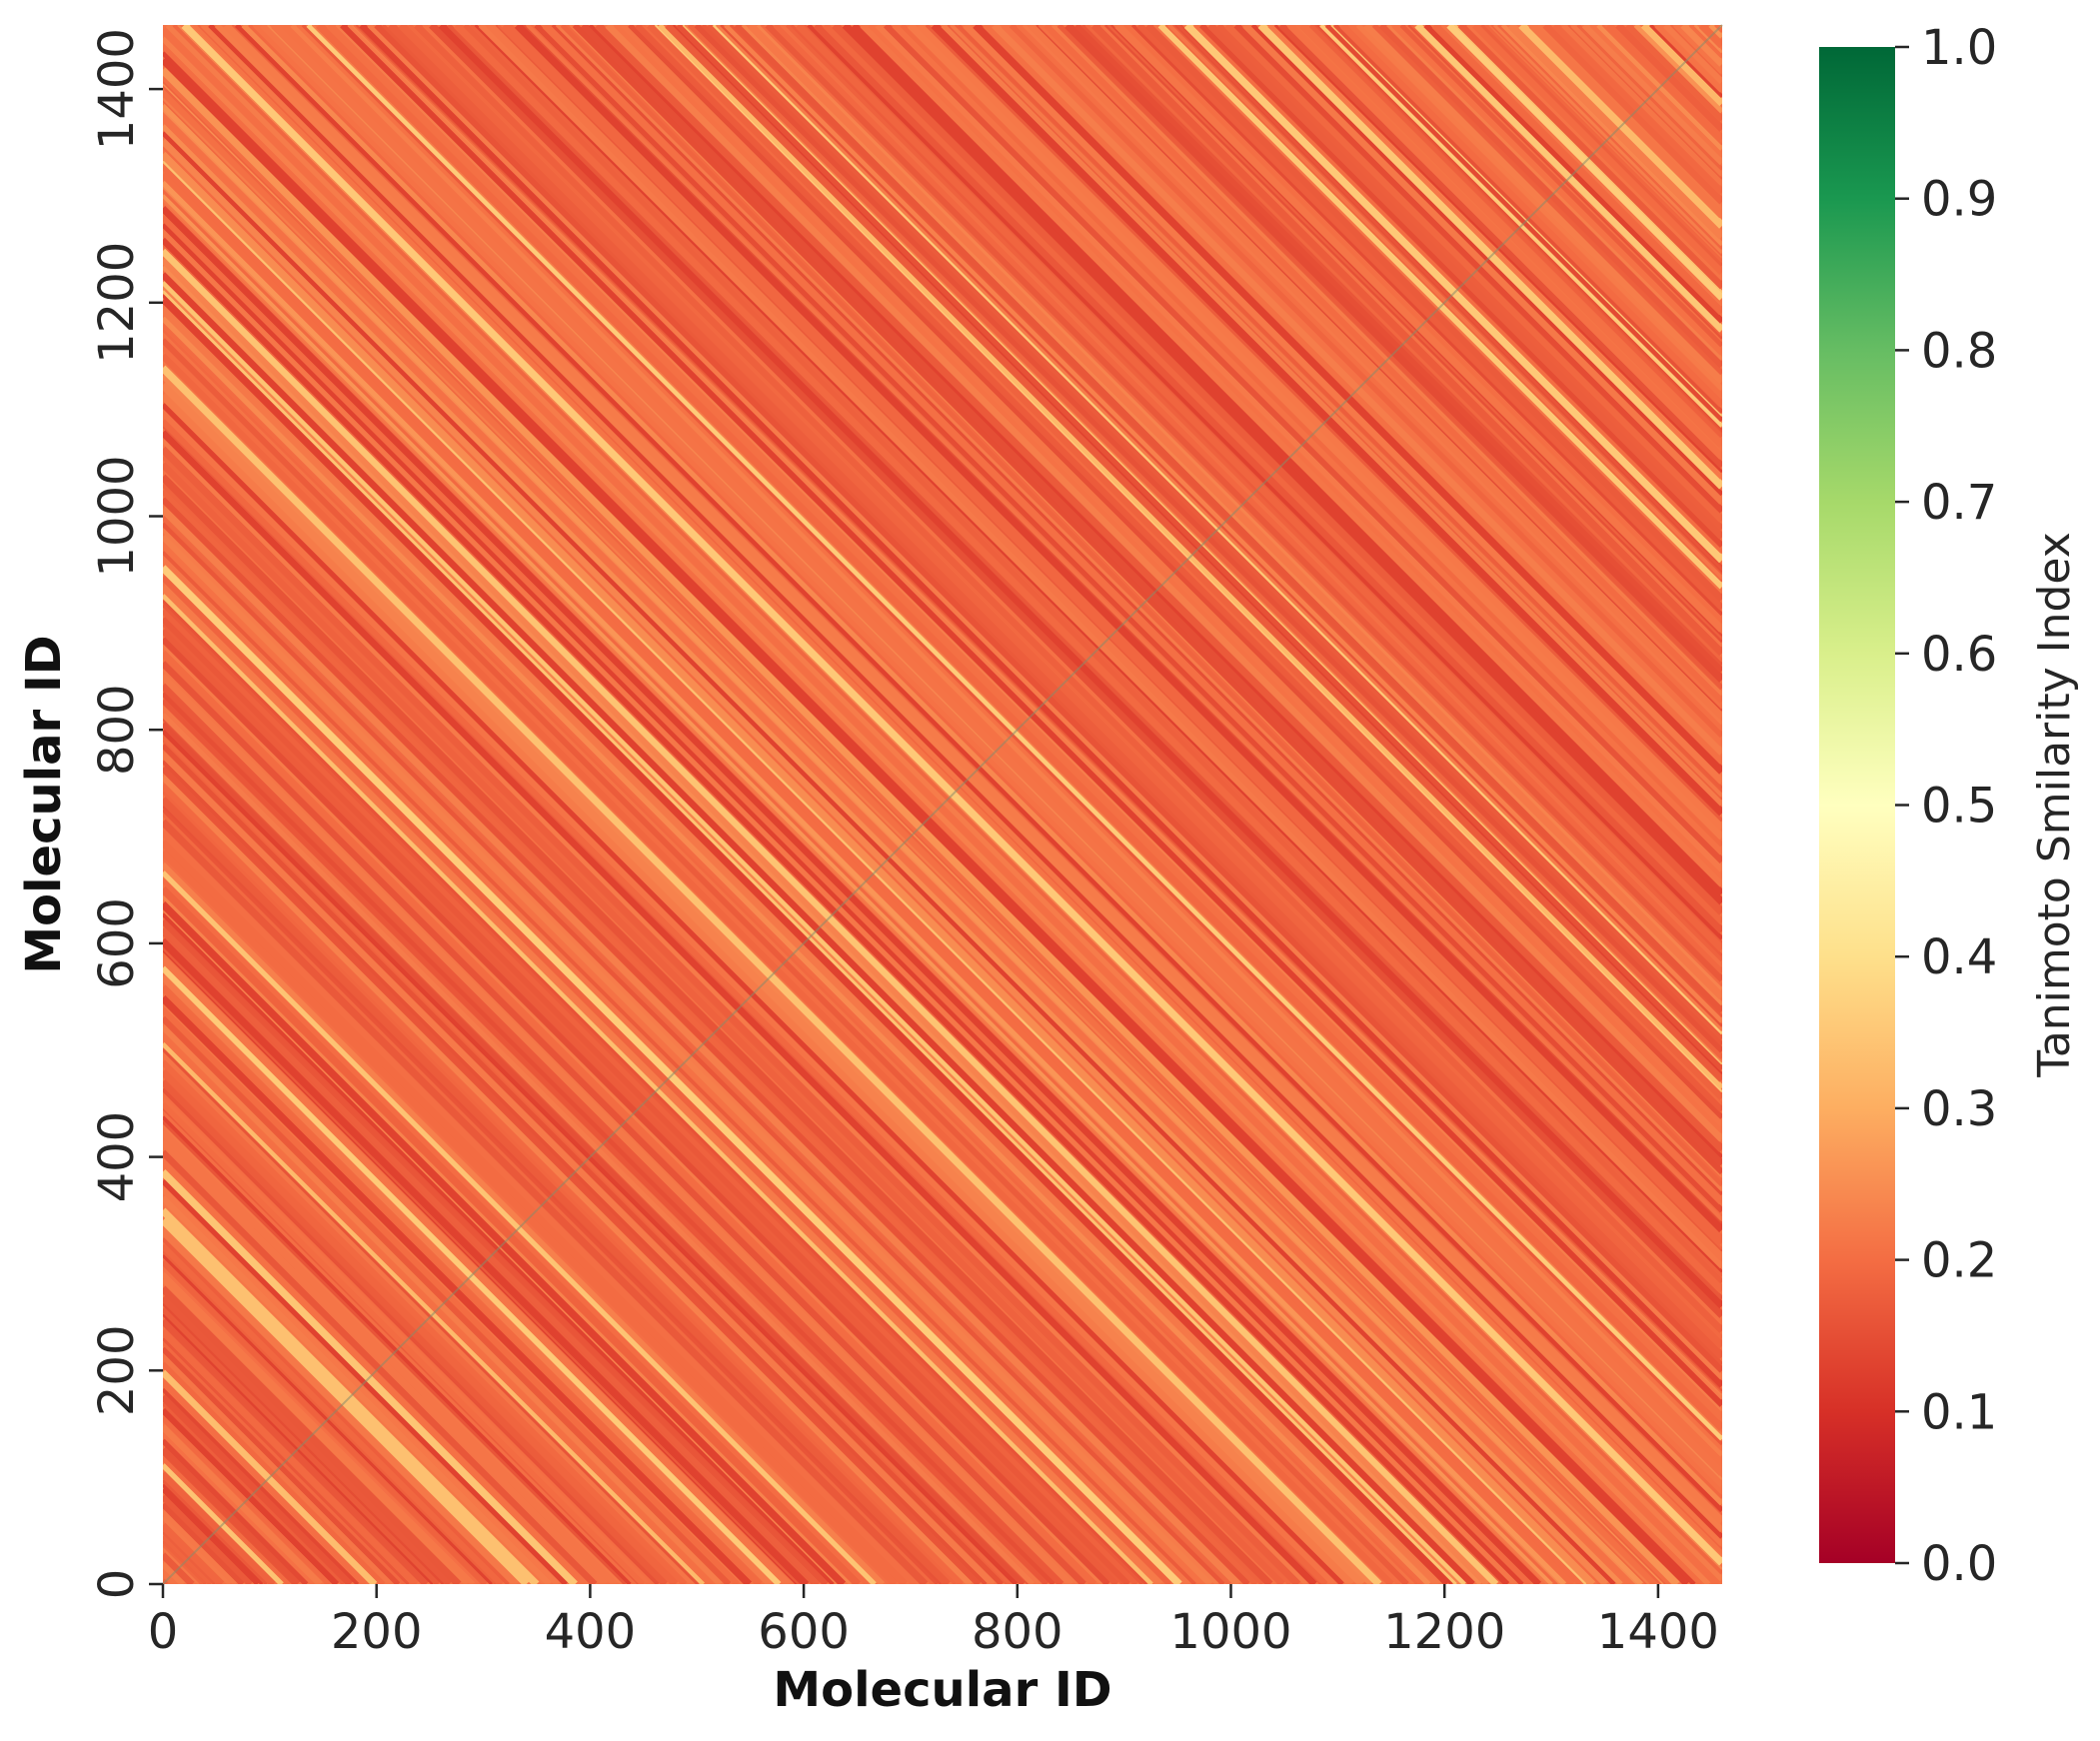  I want to click on colorbar-tick-label: 0.5, so click(1959, 807).